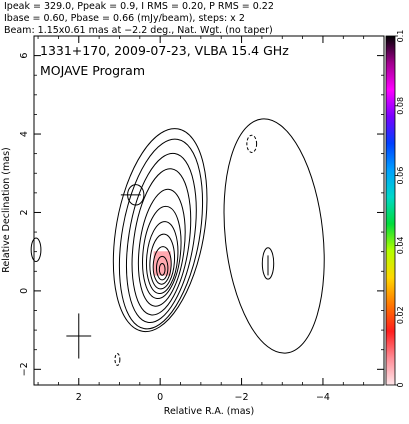  Describe the element at coordinates (24, 134) in the screenshot. I see `y-tick-label: 4` at that location.